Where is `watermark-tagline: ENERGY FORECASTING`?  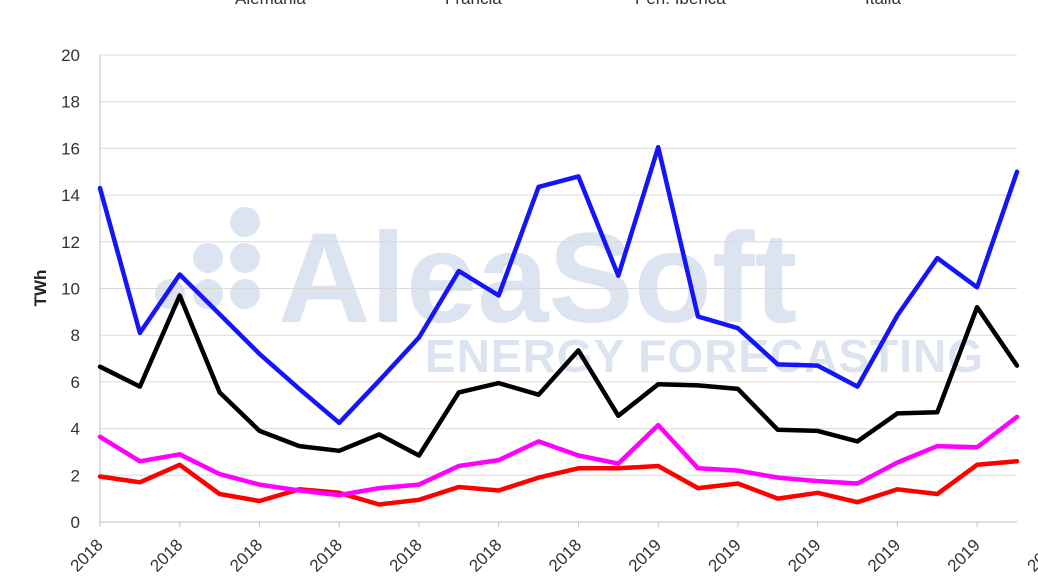
watermark-tagline: ENERGY FORECASTING is located at coordinates (704, 356).